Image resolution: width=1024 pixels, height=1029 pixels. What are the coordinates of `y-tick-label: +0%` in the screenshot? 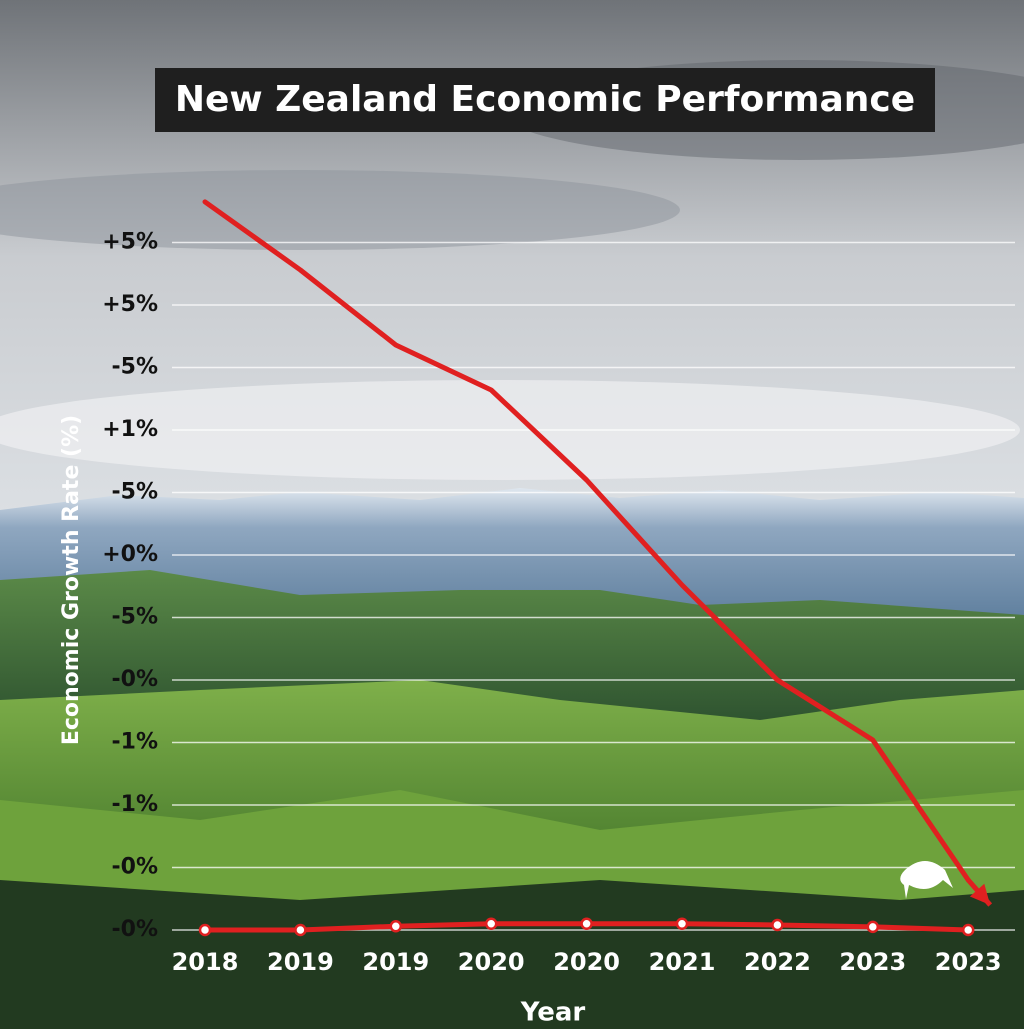 It's located at (130, 554).